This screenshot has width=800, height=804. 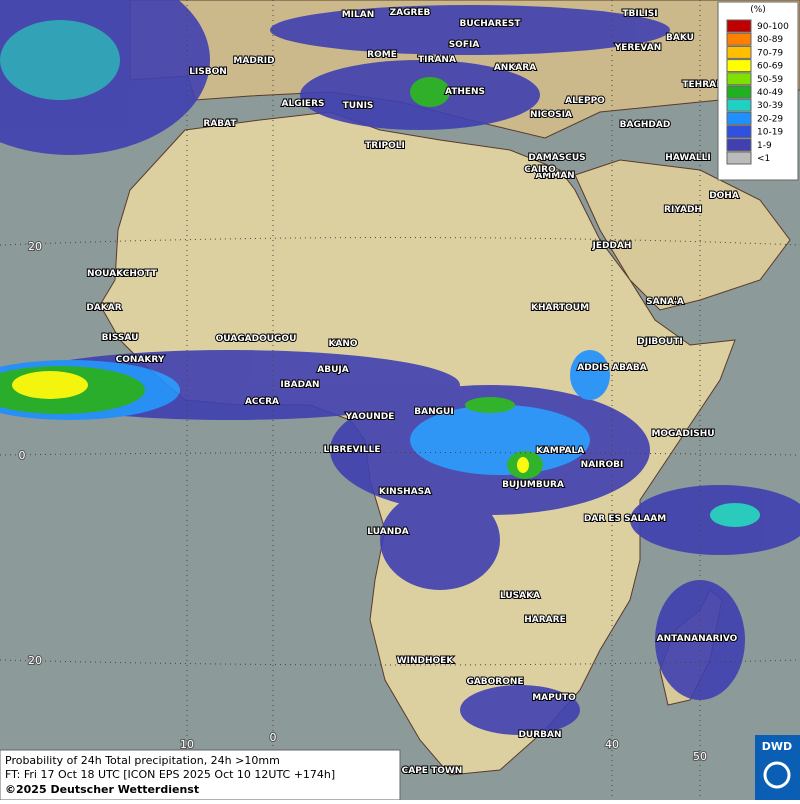 What do you see at coordinates (551, 115) in the screenshot?
I see `city-label: NICOSIA` at bounding box center [551, 115].